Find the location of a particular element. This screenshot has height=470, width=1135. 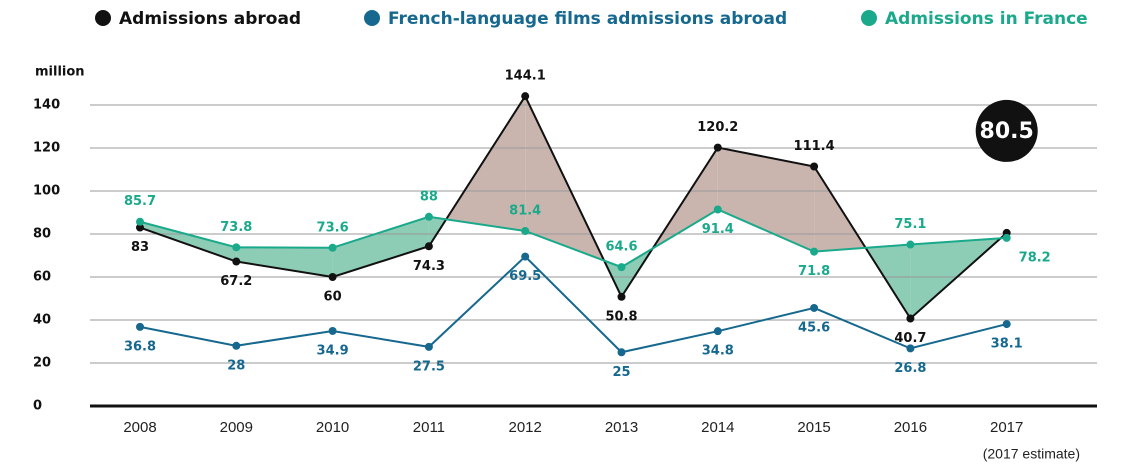

note: (2017 estimate) is located at coordinates (1031, 454).